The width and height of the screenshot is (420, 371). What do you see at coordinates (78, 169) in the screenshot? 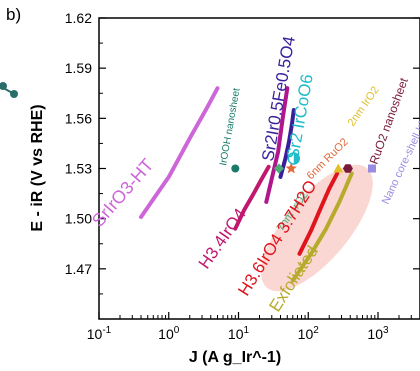
I see `y-tick-label: 1.53` at bounding box center [78, 169].